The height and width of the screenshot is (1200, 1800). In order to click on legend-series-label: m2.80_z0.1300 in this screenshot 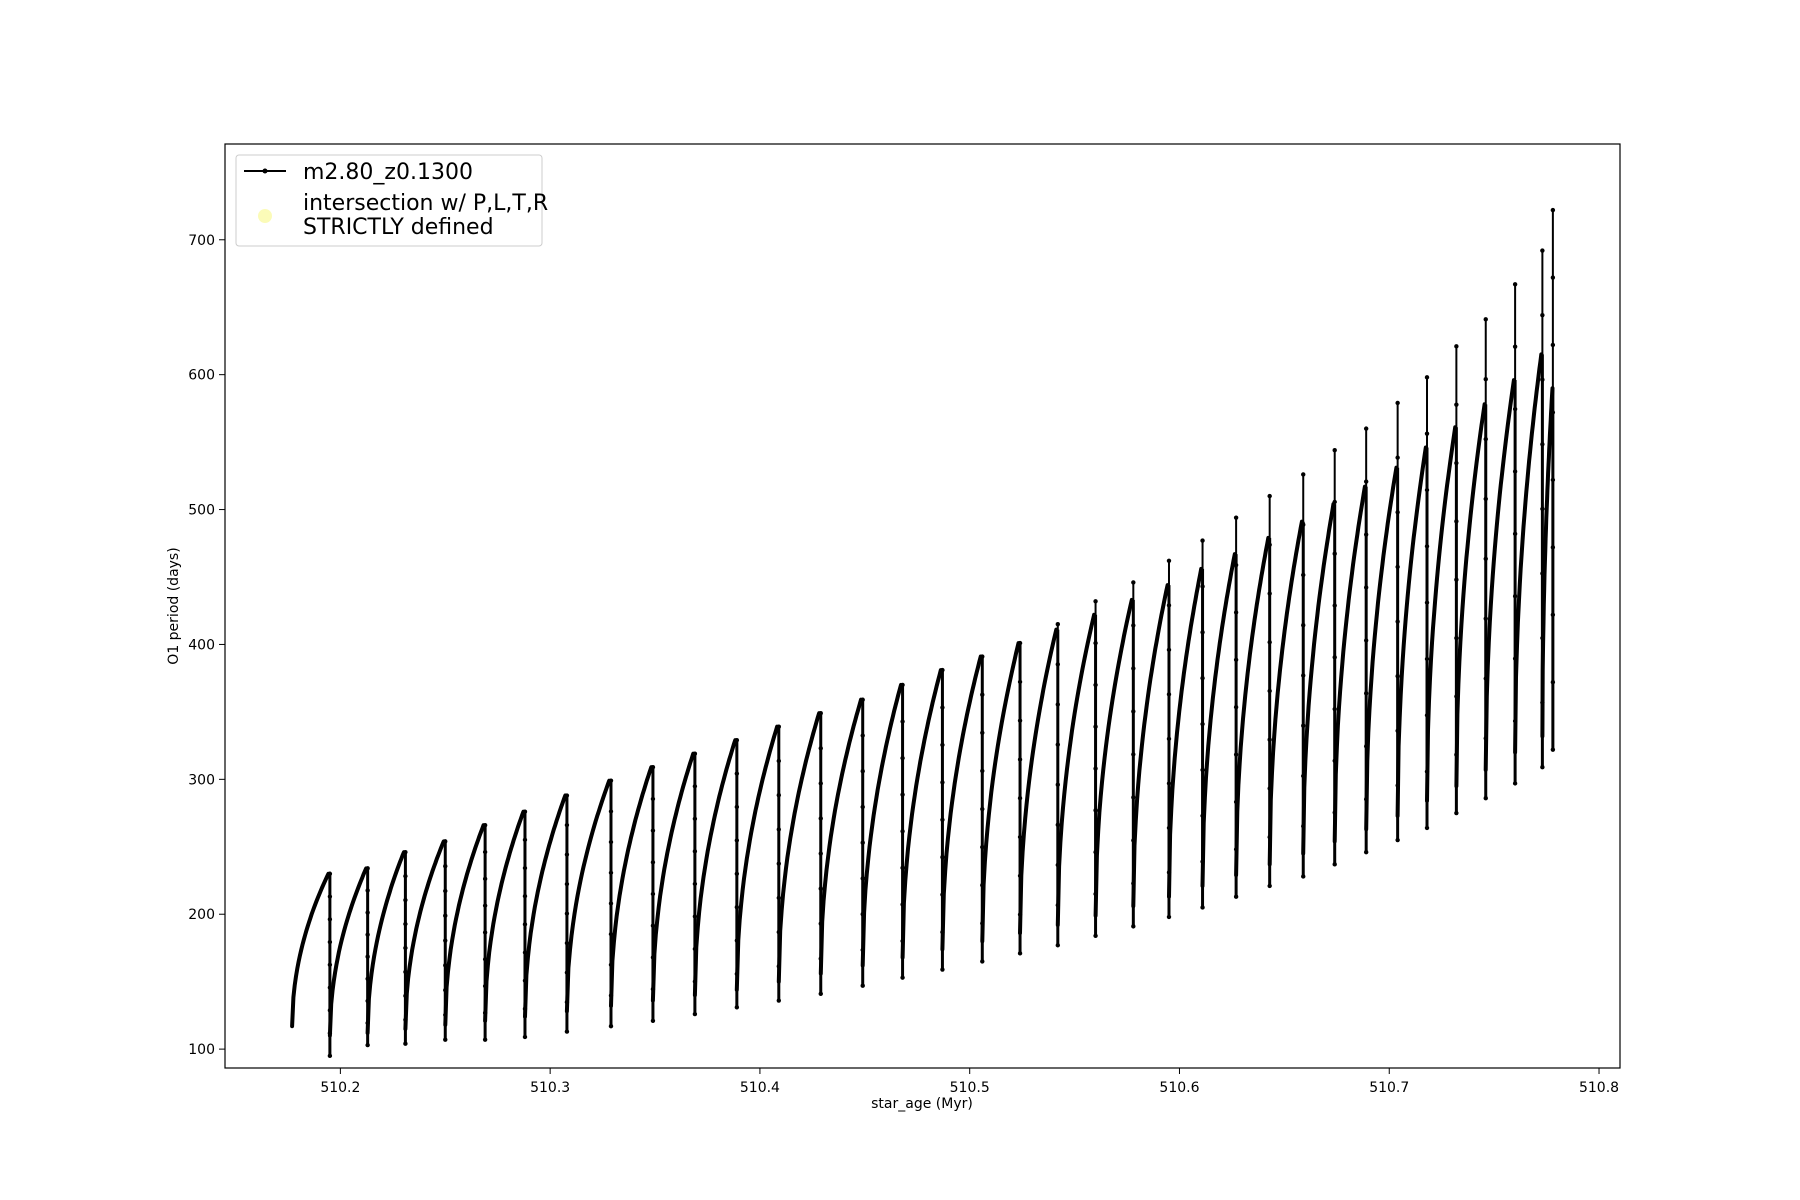, I will do `click(388, 172)`.